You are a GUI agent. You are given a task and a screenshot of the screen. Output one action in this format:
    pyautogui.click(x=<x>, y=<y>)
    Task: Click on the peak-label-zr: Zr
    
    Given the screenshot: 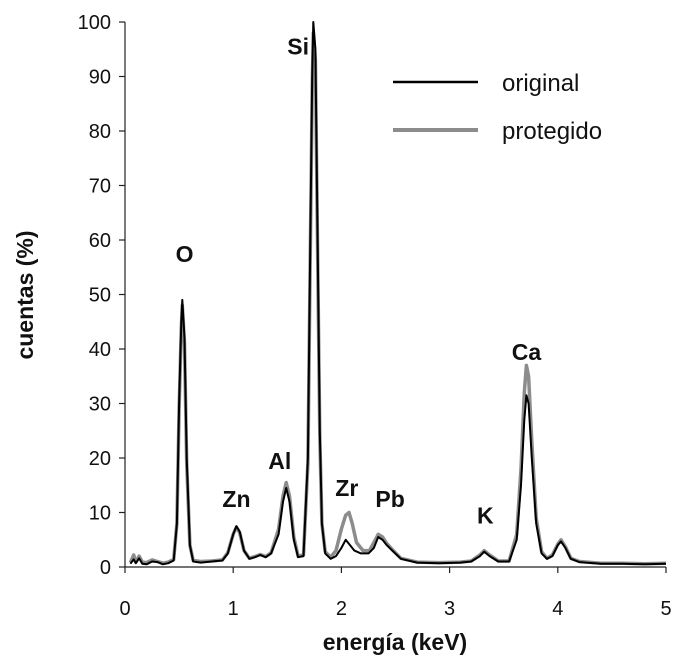 What is the action you would take?
    pyautogui.click(x=346, y=488)
    